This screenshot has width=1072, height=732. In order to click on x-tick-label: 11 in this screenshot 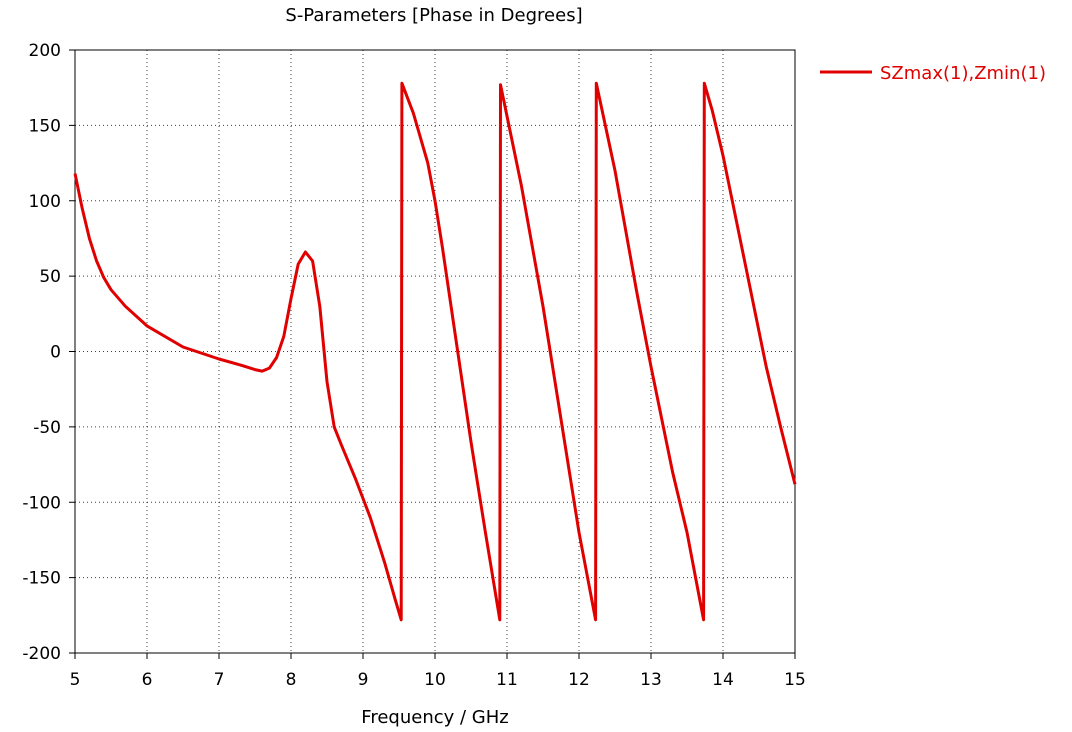, I will do `click(507, 680)`.